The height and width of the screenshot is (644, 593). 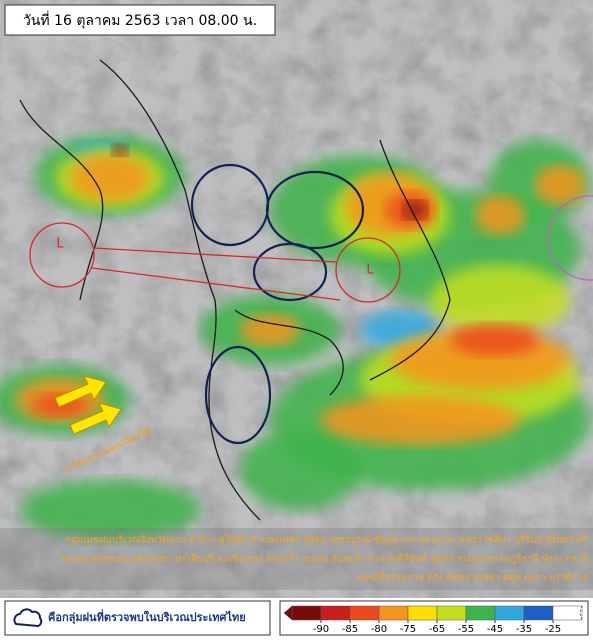 I want to click on colorbar-tick-label: -85, so click(x=350, y=629).